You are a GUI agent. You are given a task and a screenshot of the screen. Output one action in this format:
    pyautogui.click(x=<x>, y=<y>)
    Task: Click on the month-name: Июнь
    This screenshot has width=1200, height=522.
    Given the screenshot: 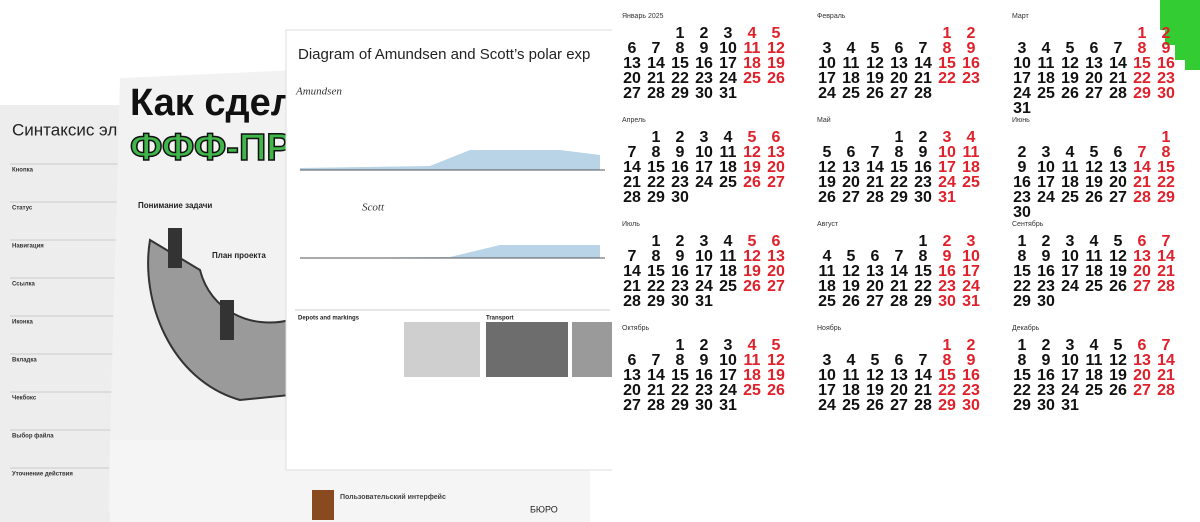 What is the action you would take?
    pyautogui.click(x=1021, y=120)
    